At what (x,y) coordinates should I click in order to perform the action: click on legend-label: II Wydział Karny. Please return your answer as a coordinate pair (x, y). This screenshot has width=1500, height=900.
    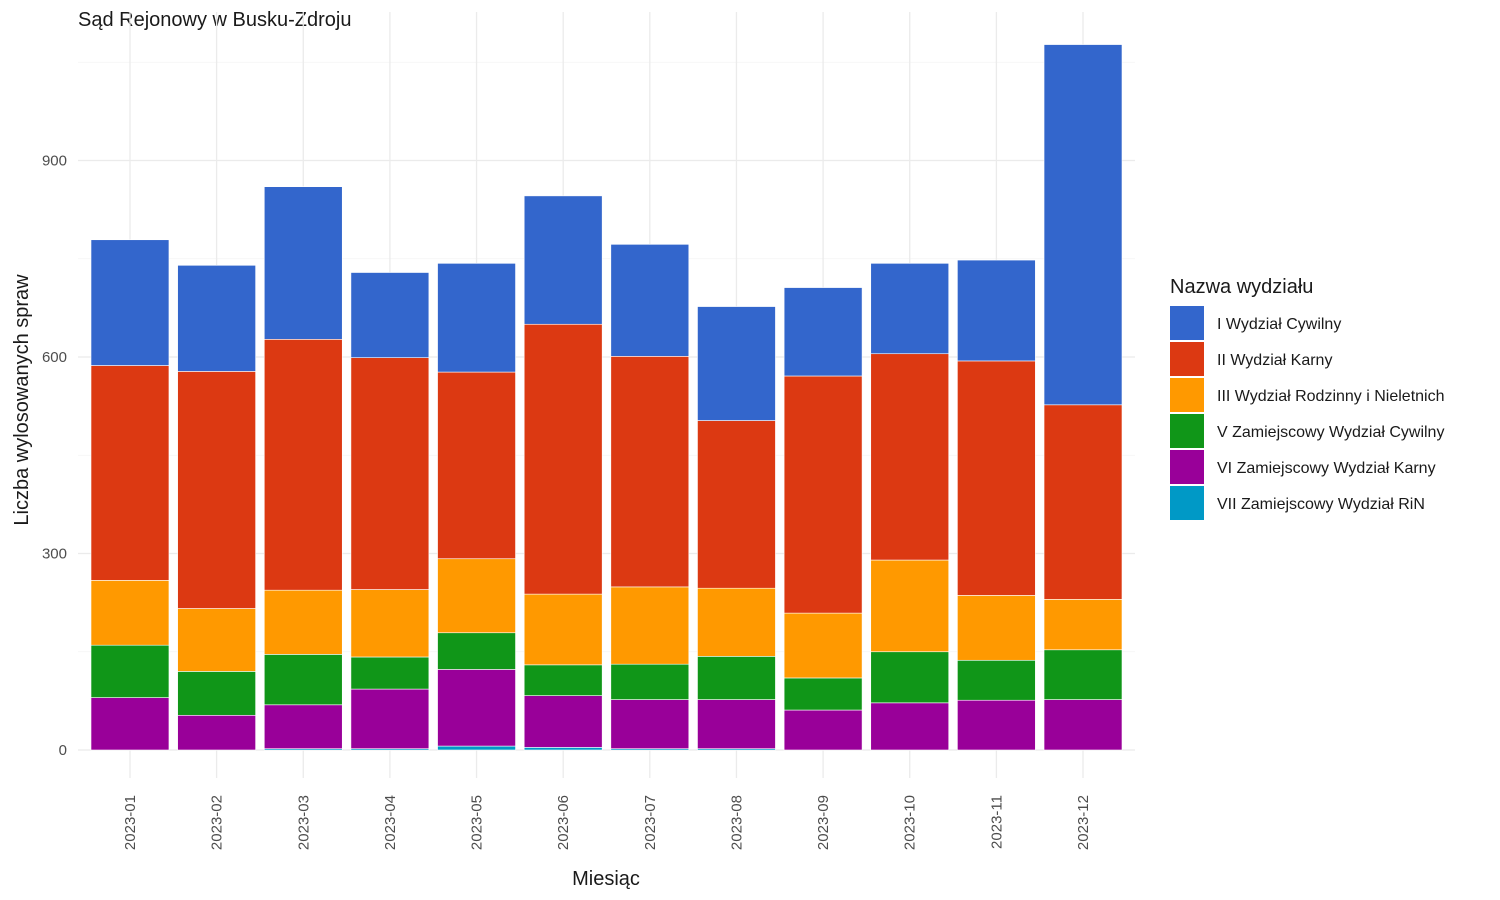
    Looking at the image, I should click on (1274, 360).